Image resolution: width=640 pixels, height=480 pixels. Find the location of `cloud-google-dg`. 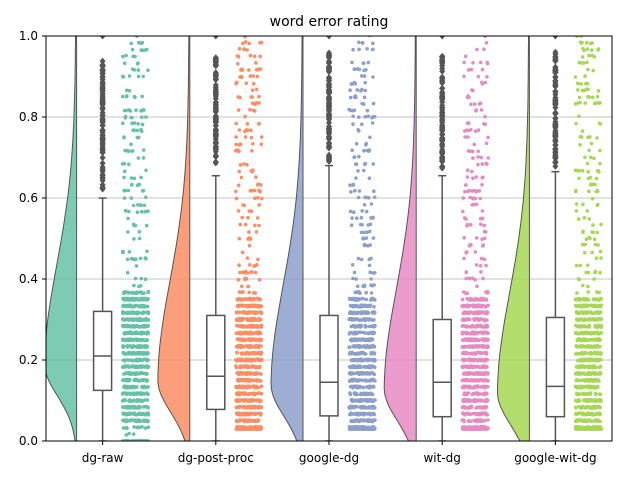

cloud-google-dg is located at coordinates (287, 238).